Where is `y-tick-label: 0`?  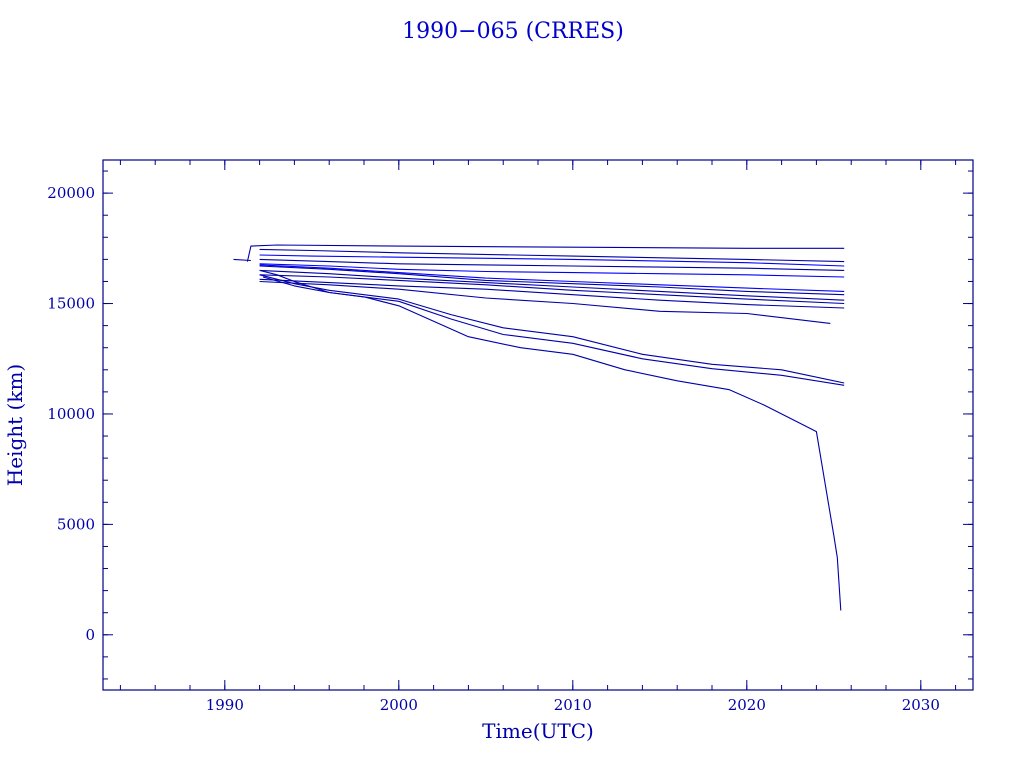
y-tick-label: 0 is located at coordinates (90, 635).